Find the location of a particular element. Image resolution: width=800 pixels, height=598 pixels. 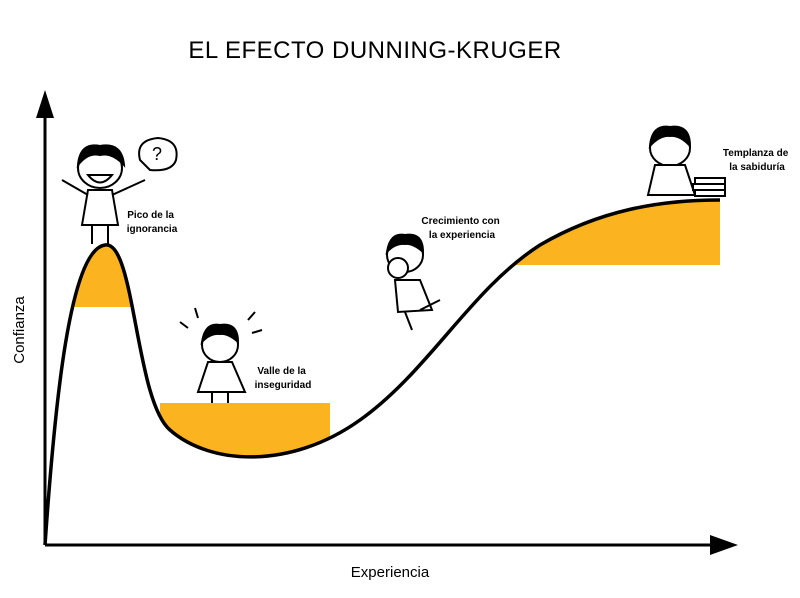

character-wisdom is located at coordinates (686, 161).